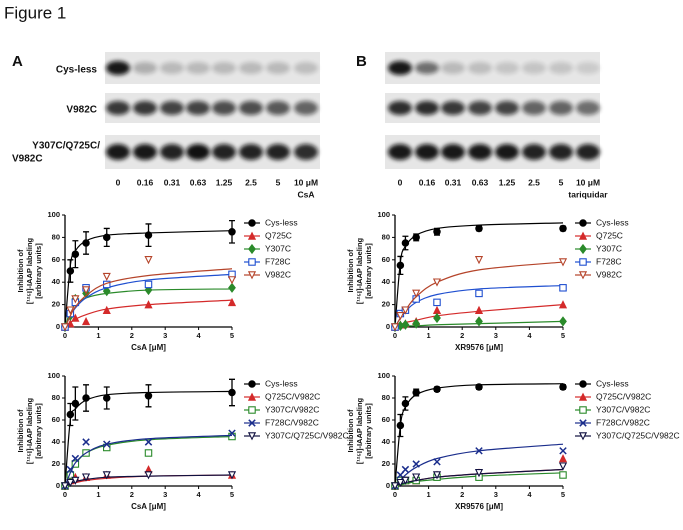 The image size is (683, 530). Describe the element at coordinates (98, 335) in the screenshot. I see `x-tick-label: 1` at that location.